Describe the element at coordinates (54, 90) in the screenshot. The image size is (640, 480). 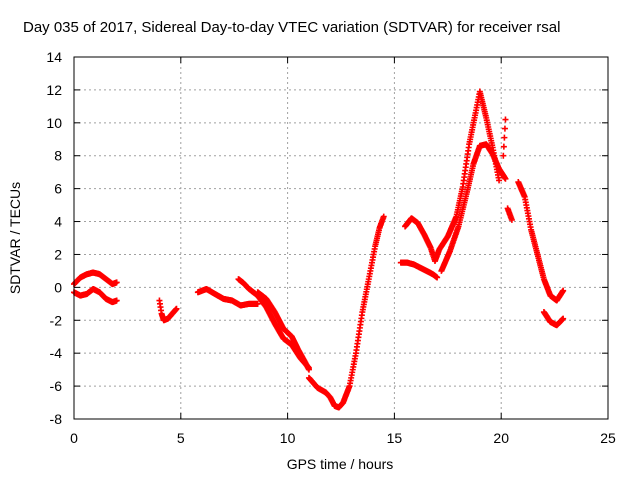
I see `y-tick-label: 12` at that location.